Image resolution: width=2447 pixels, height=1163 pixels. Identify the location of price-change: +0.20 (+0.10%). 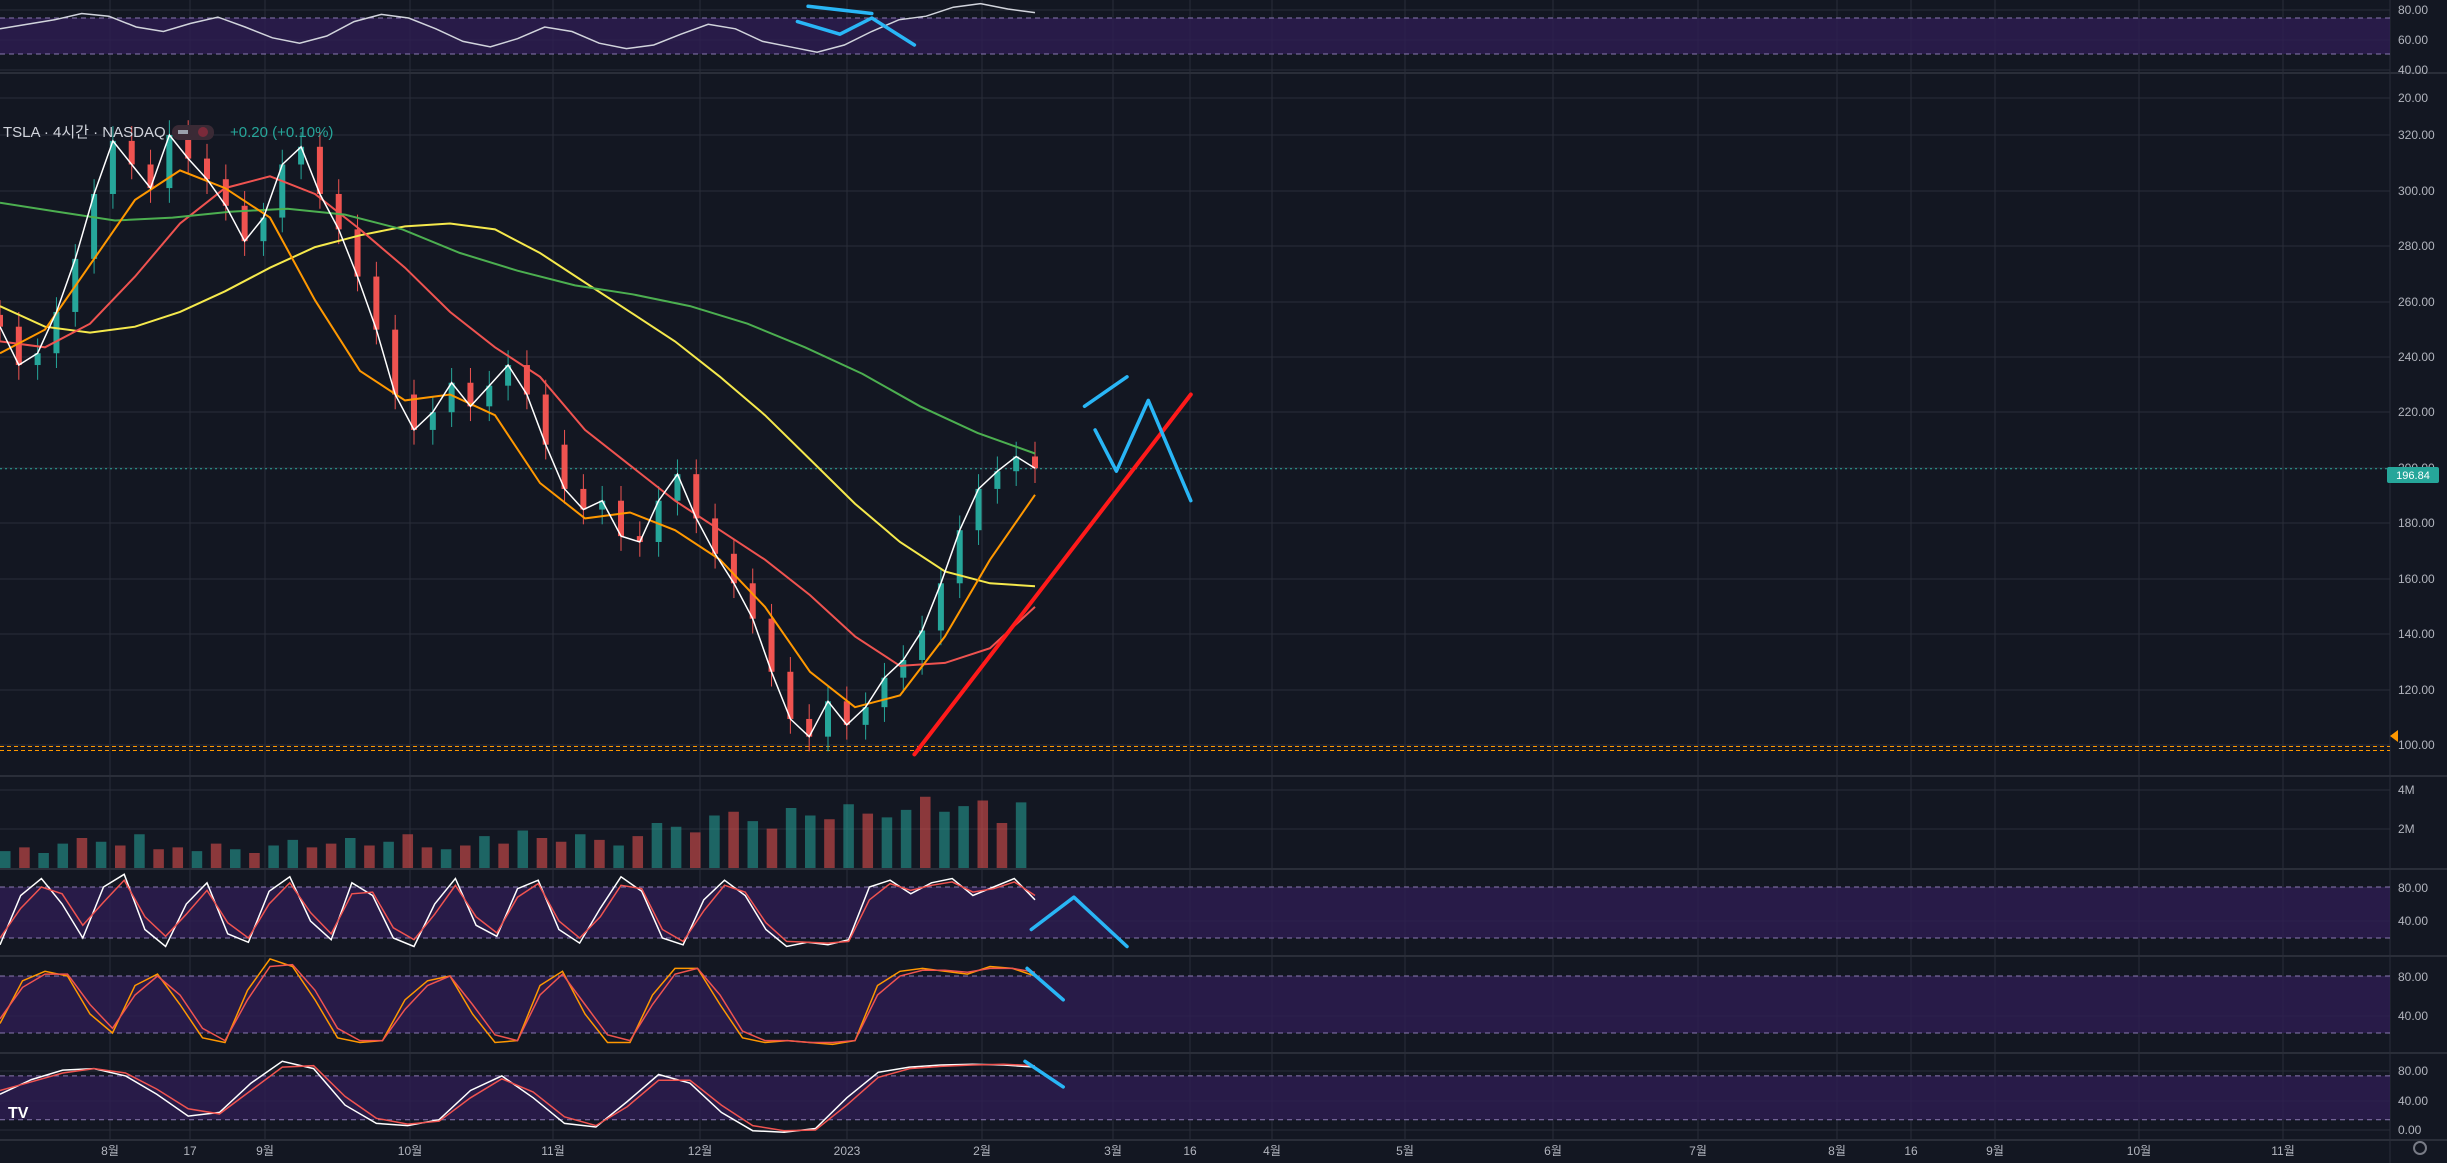
(281, 132).